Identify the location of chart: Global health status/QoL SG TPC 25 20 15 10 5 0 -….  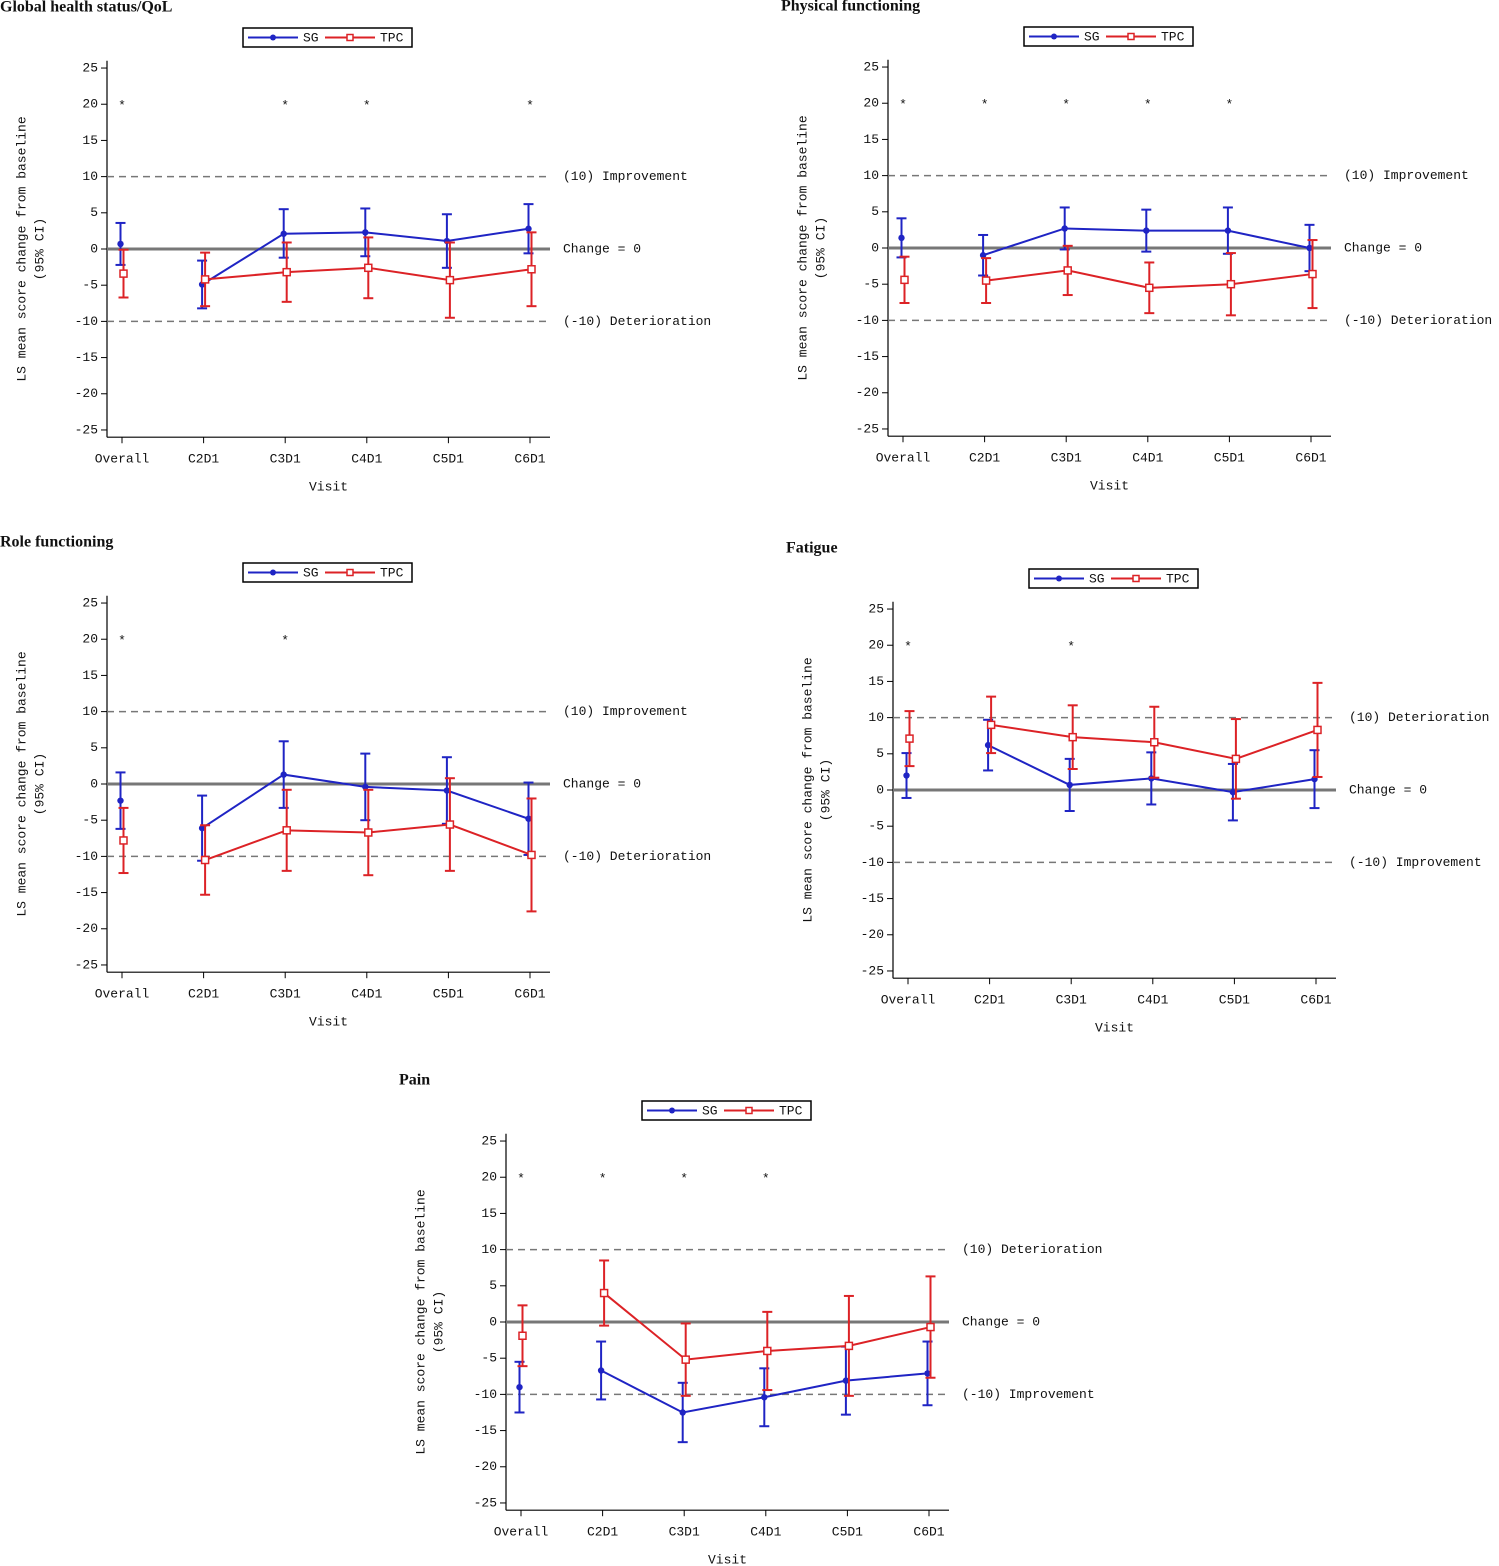
(355, 247).